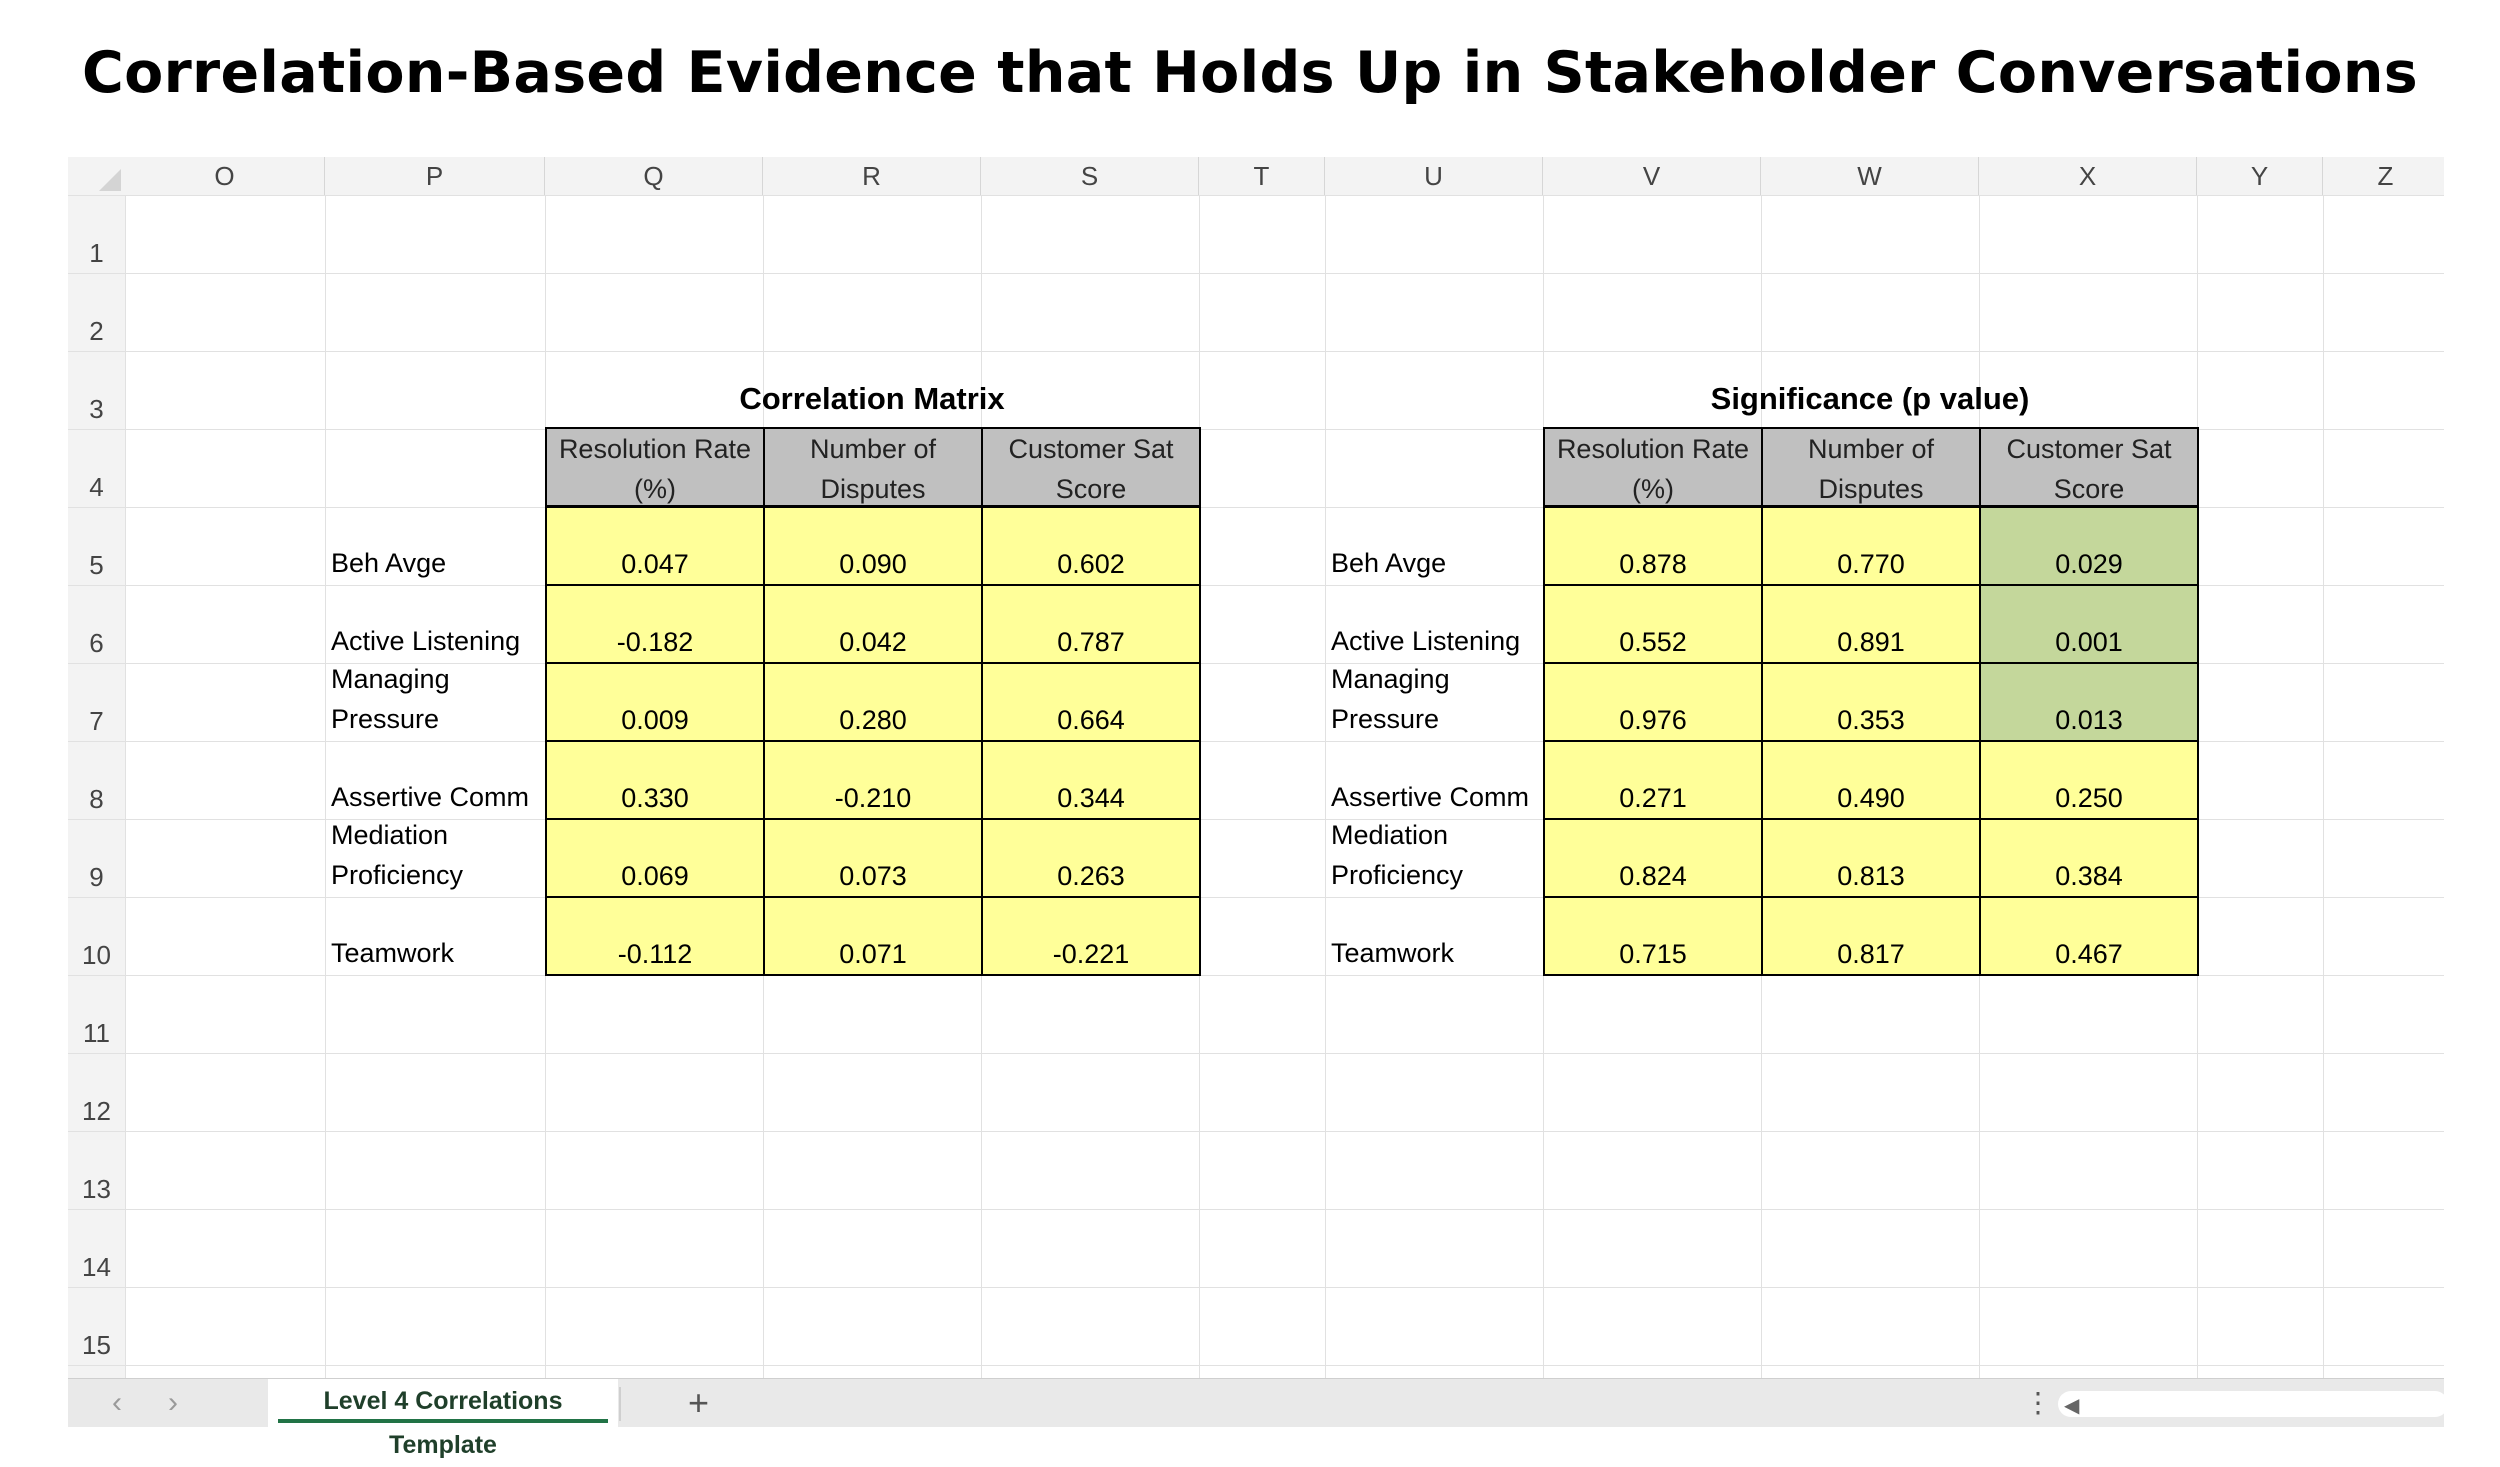 This screenshot has height=1467, width=2500. Describe the element at coordinates (655, 546) in the screenshot. I see `correlation_table-value-cell: 0.047` at that location.